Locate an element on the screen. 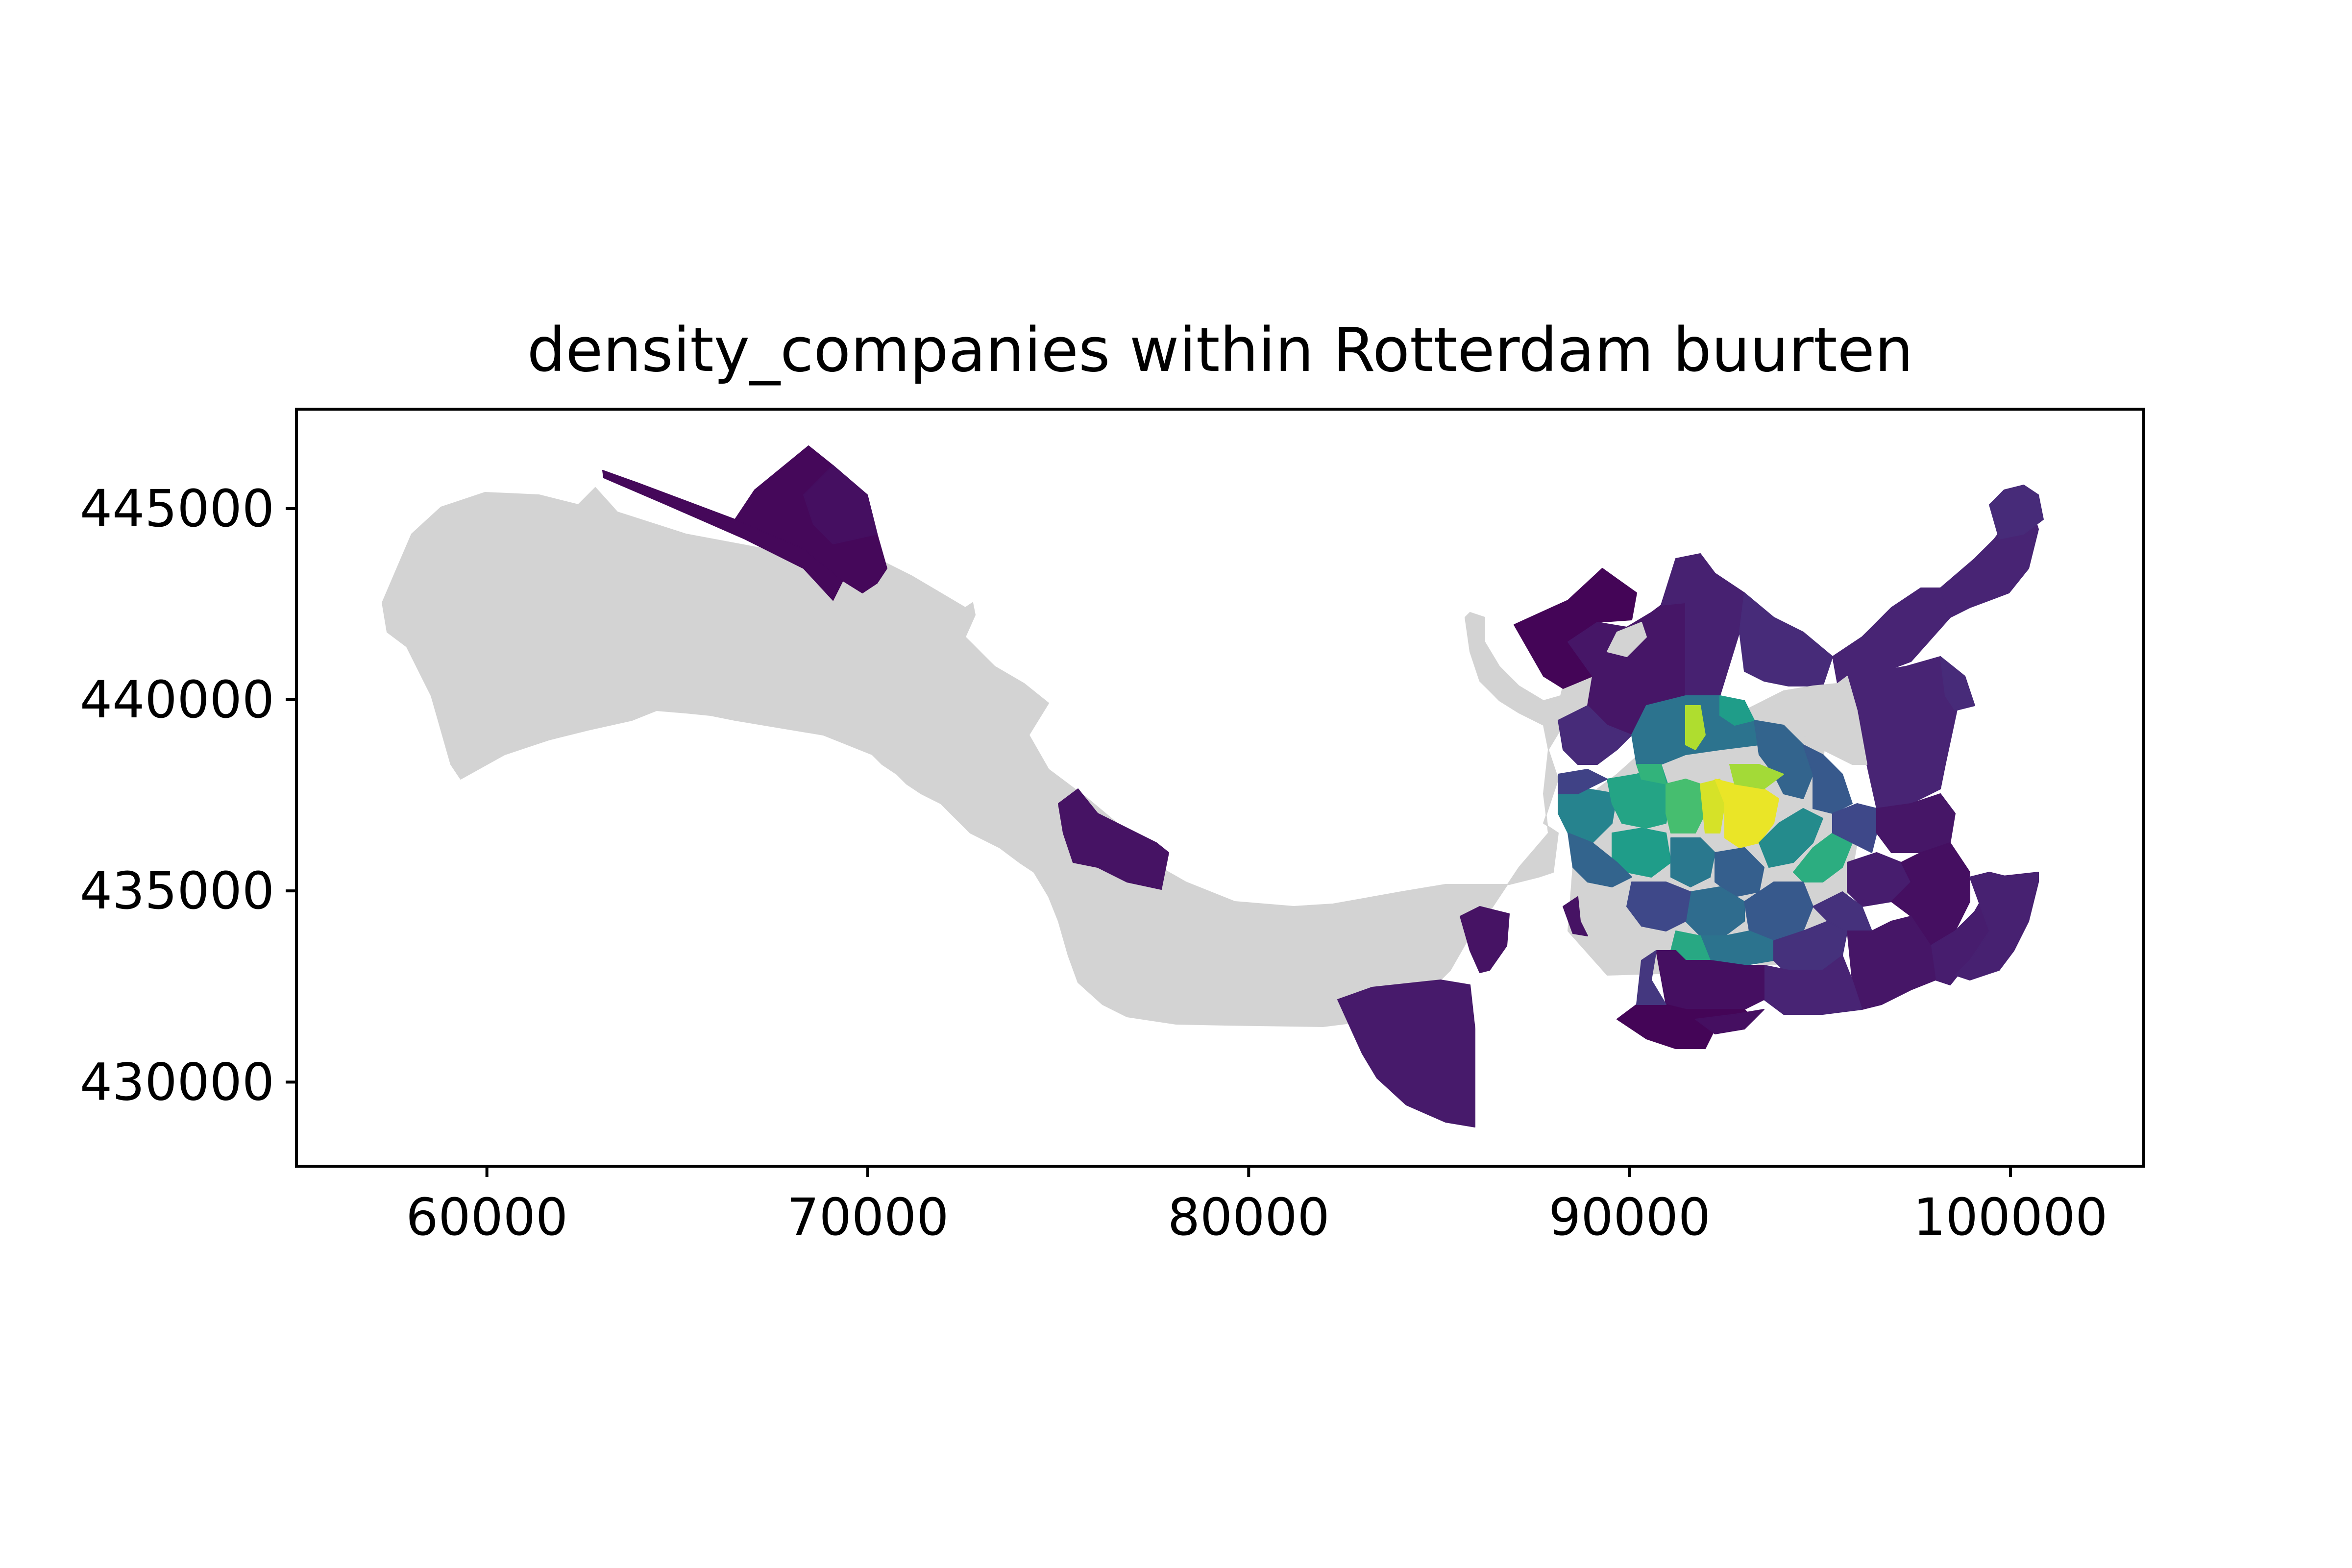 The image size is (2352, 1568). y-tick-label: 440000 is located at coordinates (177, 700).